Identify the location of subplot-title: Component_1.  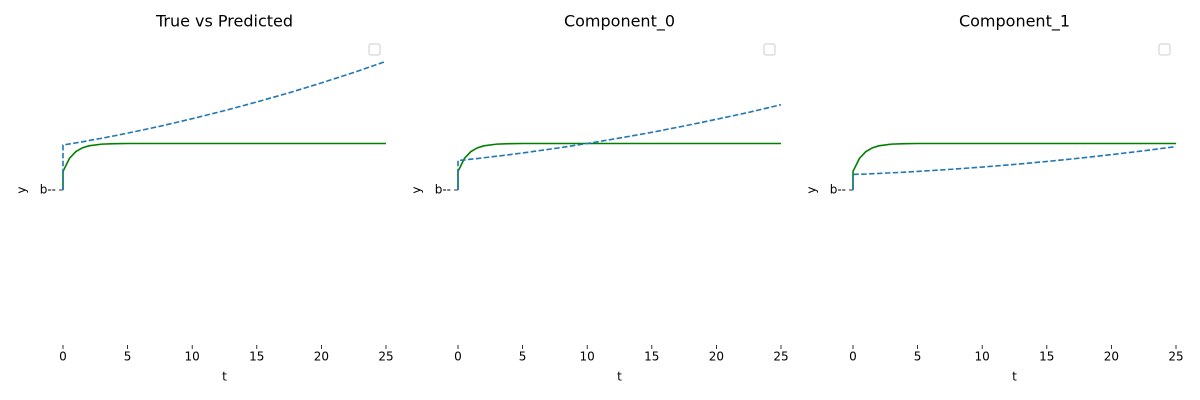
(1014, 22).